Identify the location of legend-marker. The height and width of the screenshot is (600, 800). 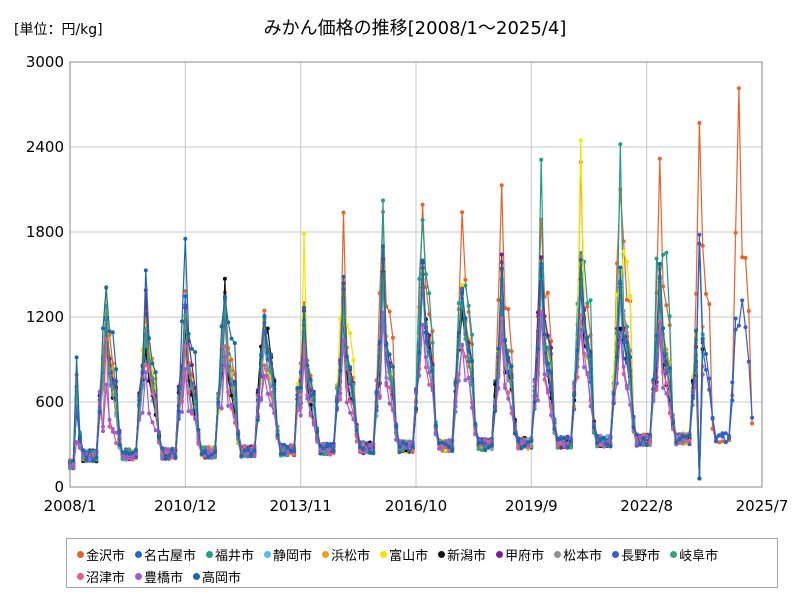
(210, 554).